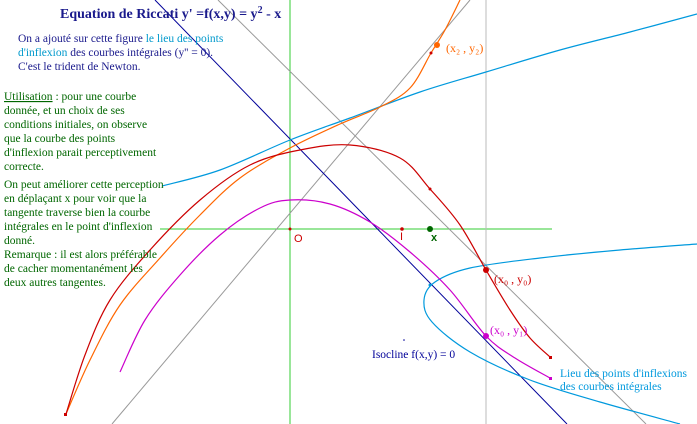 This screenshot has height=424, width=697. What do you see at coordinates (65, 414) in the screenshot?
I see `curve-end-orange` at bounding box center [65, 414].